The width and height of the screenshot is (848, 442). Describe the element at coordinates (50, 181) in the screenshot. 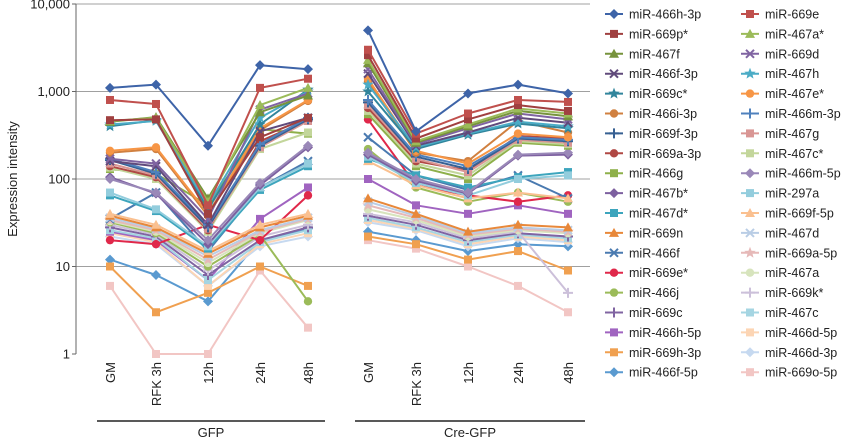

I see `y-tick-labels: 1 10 100 1,000 10,000` at that location.